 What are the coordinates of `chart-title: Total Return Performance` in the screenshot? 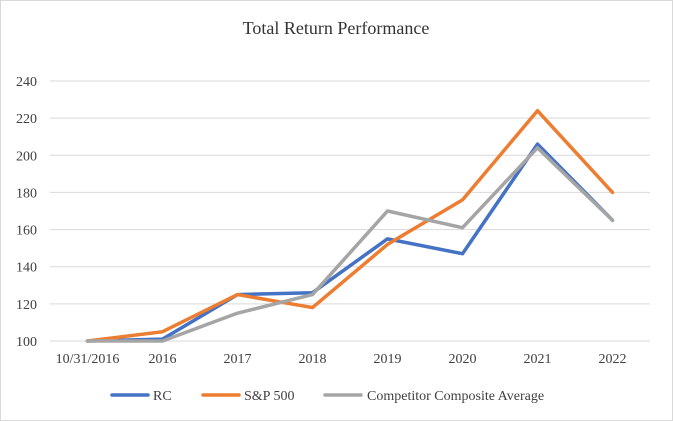 It's located at (336, 28).